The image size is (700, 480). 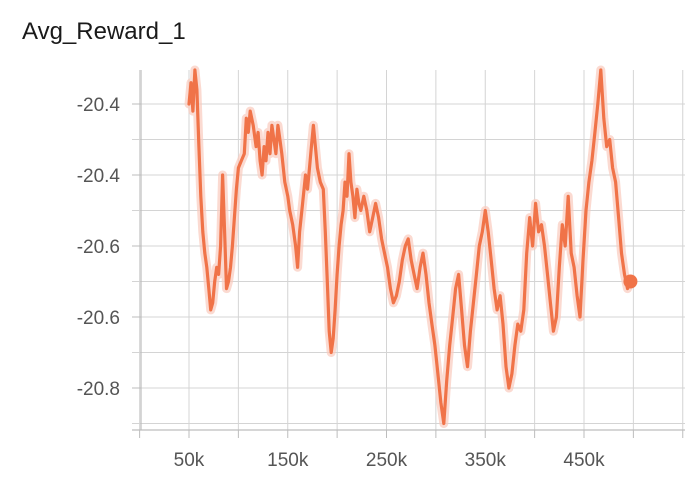 What do you see at coordinates (189, 460) in the screenshot?
I see `x-tick-label: 50k` at bounding box center [189, 460].